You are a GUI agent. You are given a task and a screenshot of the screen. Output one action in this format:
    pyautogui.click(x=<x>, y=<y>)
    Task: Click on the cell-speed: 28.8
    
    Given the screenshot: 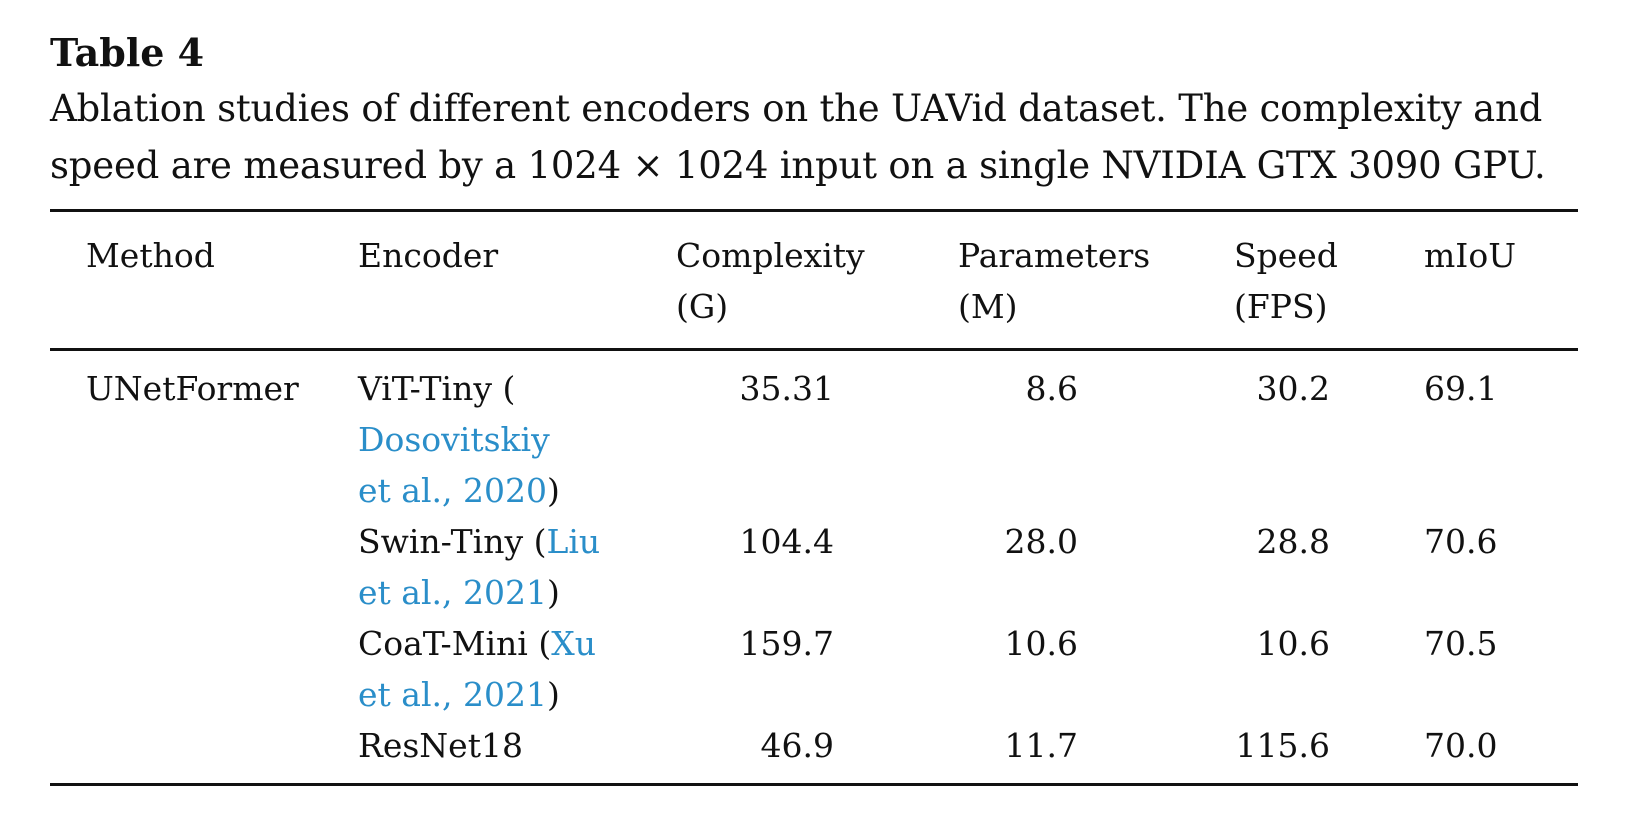 What is the action you would take?
    pyautogui.click(x=1293, y=541)
    